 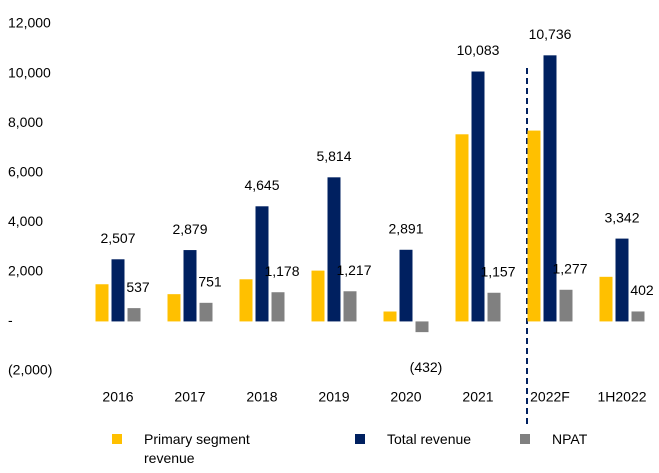 What do you see at coordinates (210, 282) in the screenshot?
I see `value-label: 751` at bounding box center [210, 282].